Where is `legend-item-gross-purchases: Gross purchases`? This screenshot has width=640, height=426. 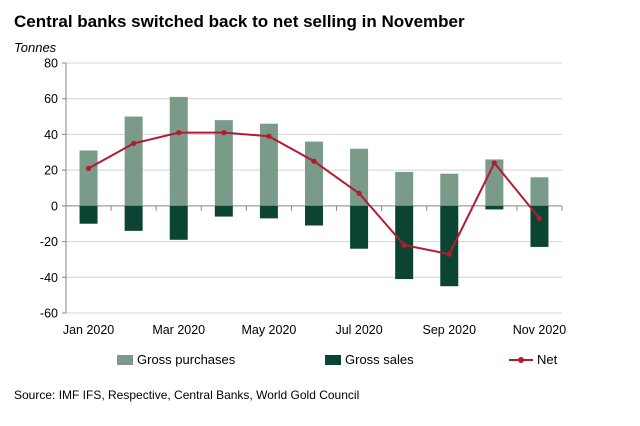
legend-item-gross-purchases: Gross purchases is located at coordinates (176, 359).